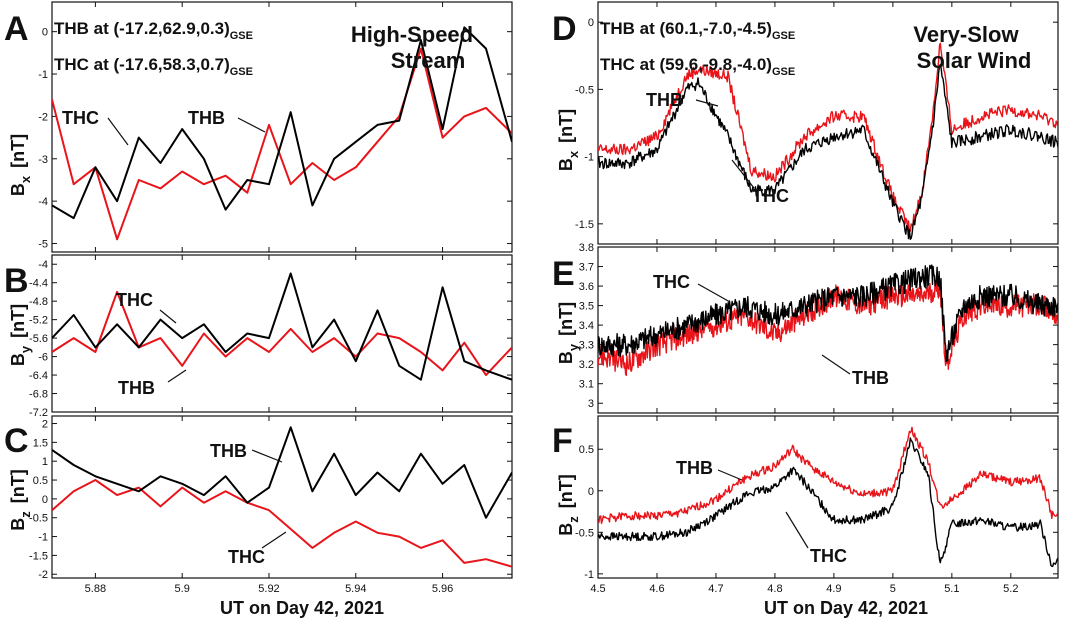 Image resolution: width=1065 pixels, height=627 pixels. Describe the element at coordinates (246, 557) in the screenshot. I see `annotation-c-thc: THC` at that location.